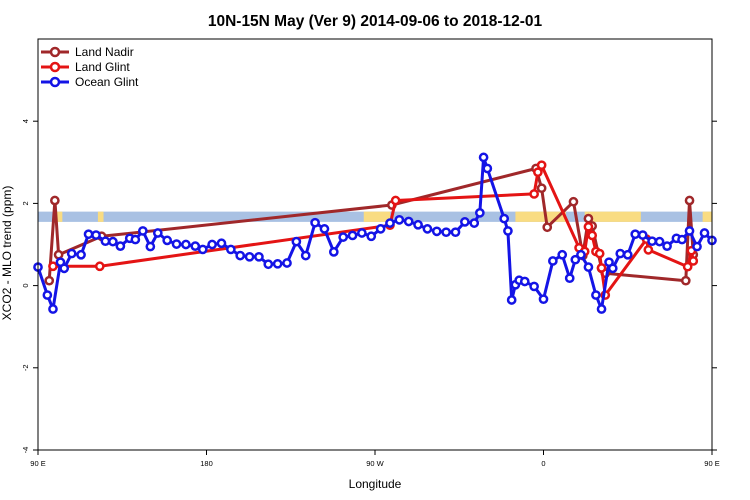  What do you see at coordinates (25, 121) in the screenshot?
I see `y-tick-label: 4` at bounding box center [25, 121].